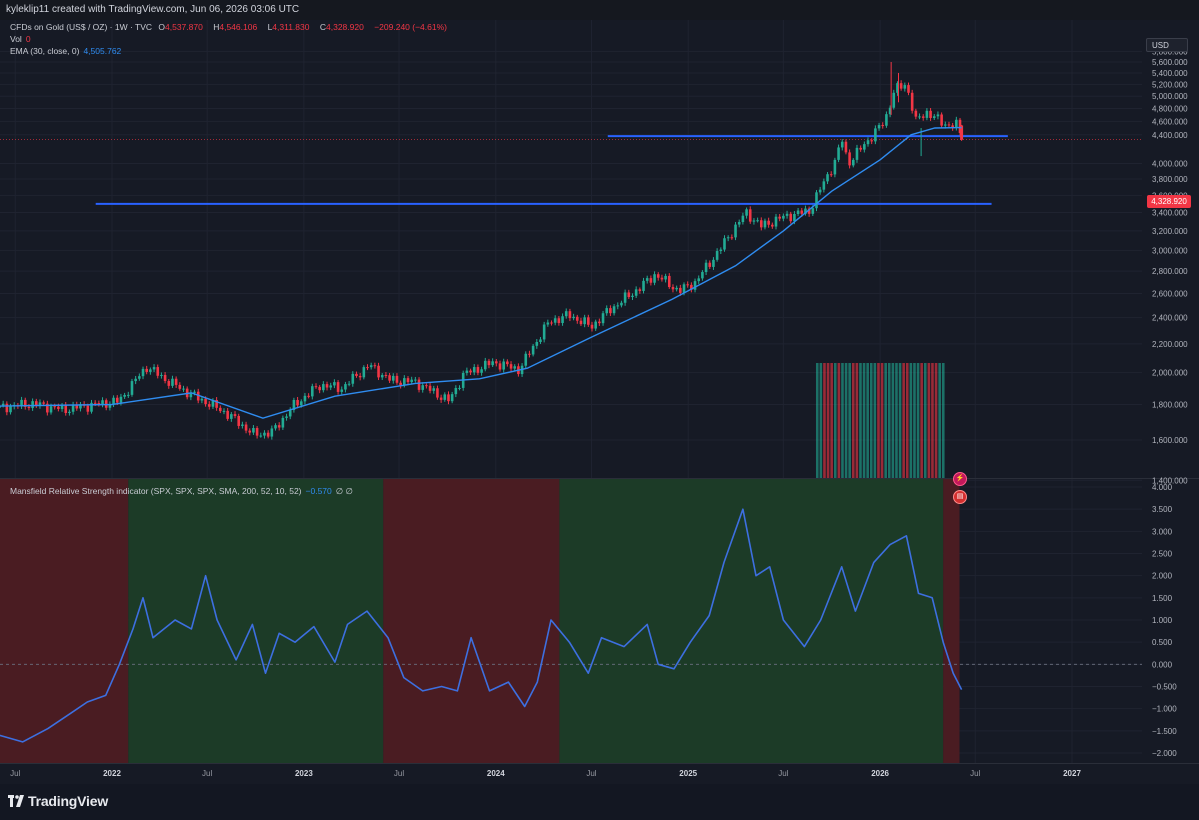 This screenshot has width=1199, height=820. Describe the element at coordinates (67, 51) in the screenshot. I see `legend-ema: EMA (30, close, 0) 4,505.762` at that location.